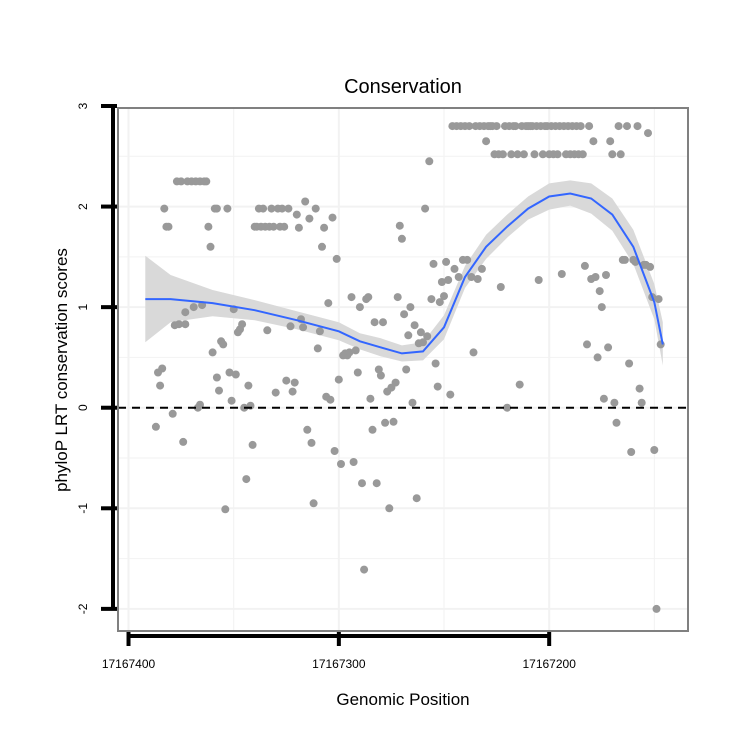 Image resolution: width=750 pixels, height=750 pixels. What do you see at coordinates (83, 407) in the screenshot?
I see `y-tick-label: 0` at bounding box center [83, 407].